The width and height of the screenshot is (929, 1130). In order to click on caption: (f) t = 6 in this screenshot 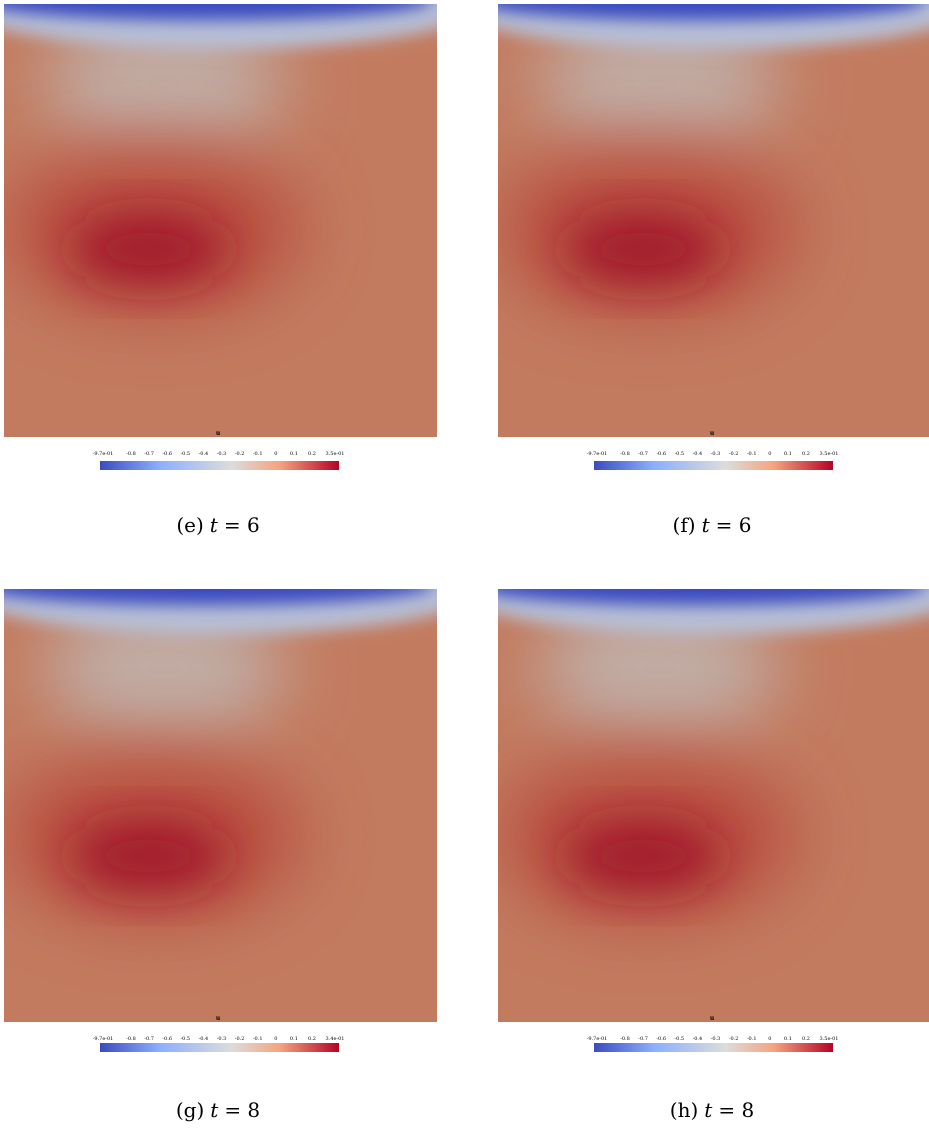, I will do `click(712, 525)`.